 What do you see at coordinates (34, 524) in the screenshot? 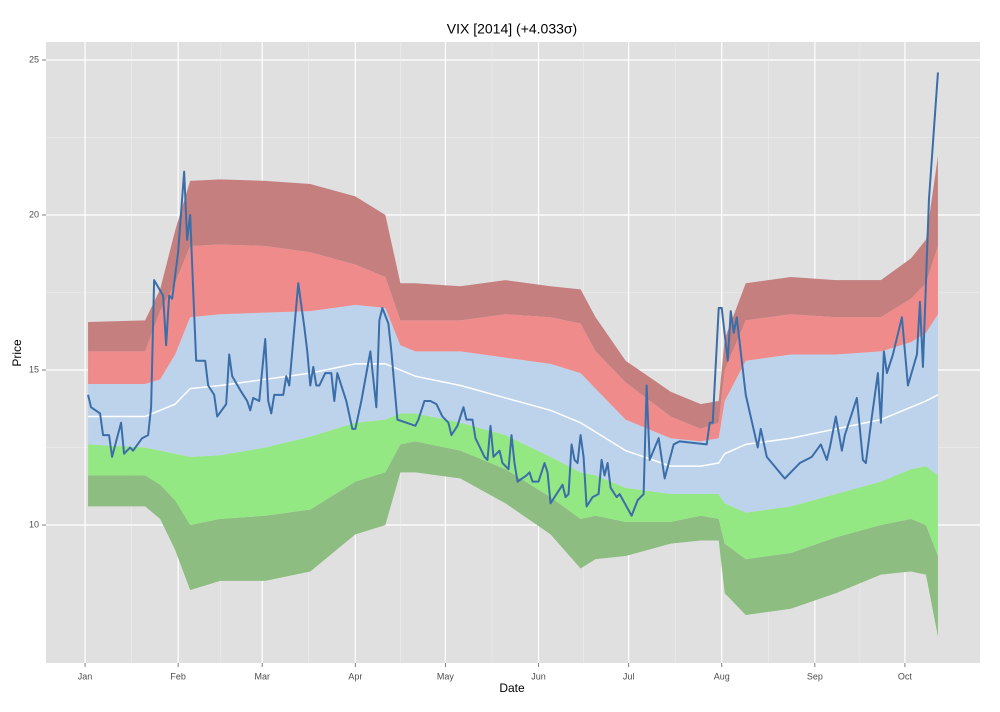
I see `y-tick-label: 10` at bounding box center [34, 524].